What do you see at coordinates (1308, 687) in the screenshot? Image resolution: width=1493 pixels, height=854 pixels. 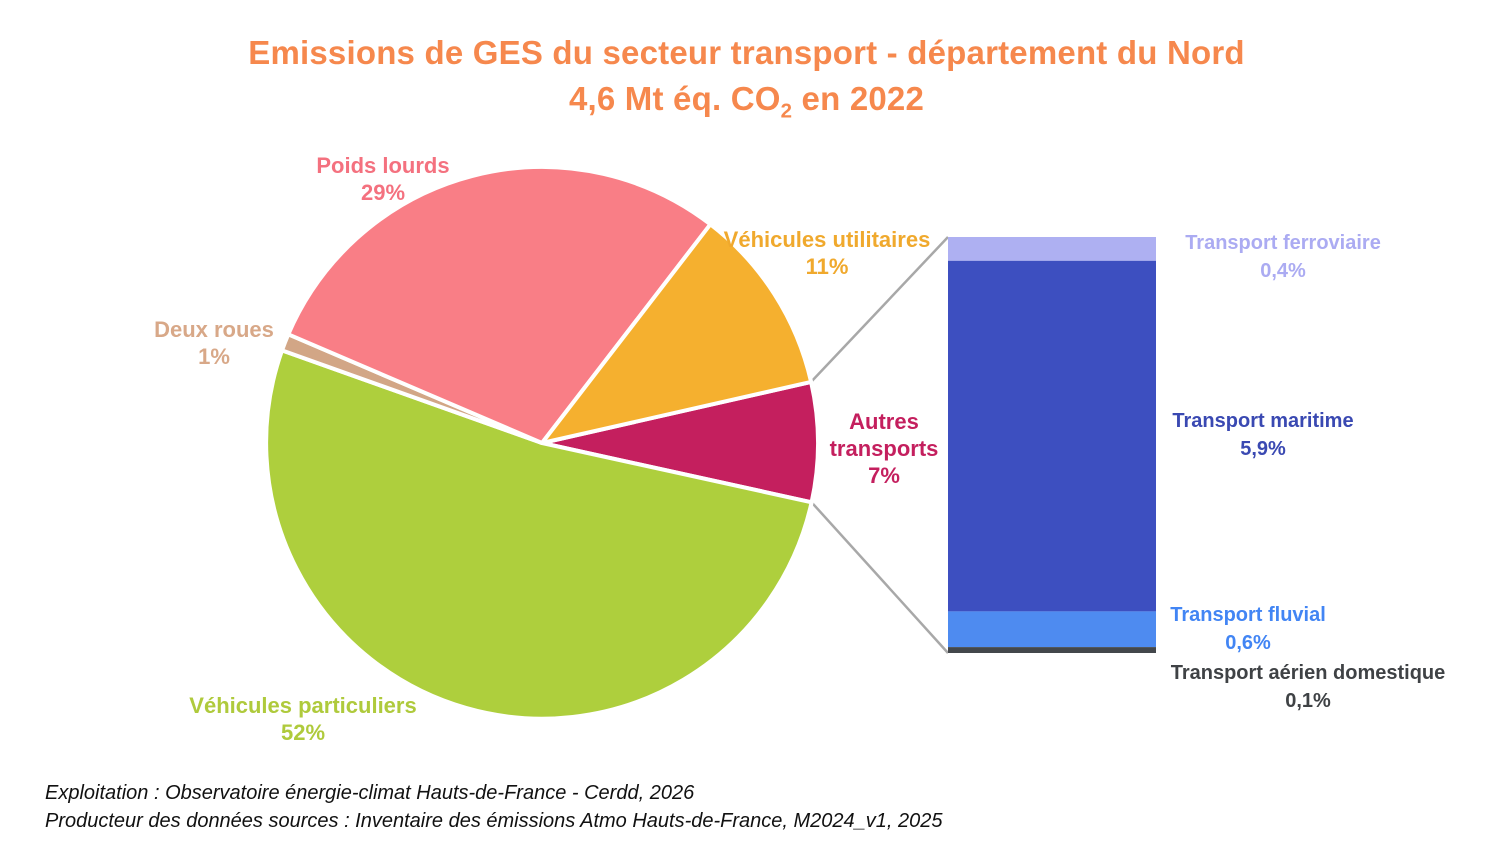 I see `bar-label-transport-aerien-domestique: Transport aérien domestique 0,1%` at bounding box center [1308, 687].